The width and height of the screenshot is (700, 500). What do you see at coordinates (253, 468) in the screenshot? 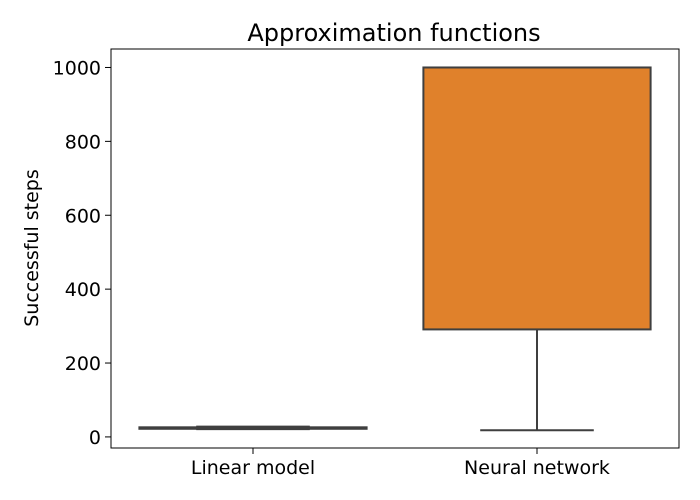
I see `x-tick-label: Linear model` at bounding box center [253, 468].